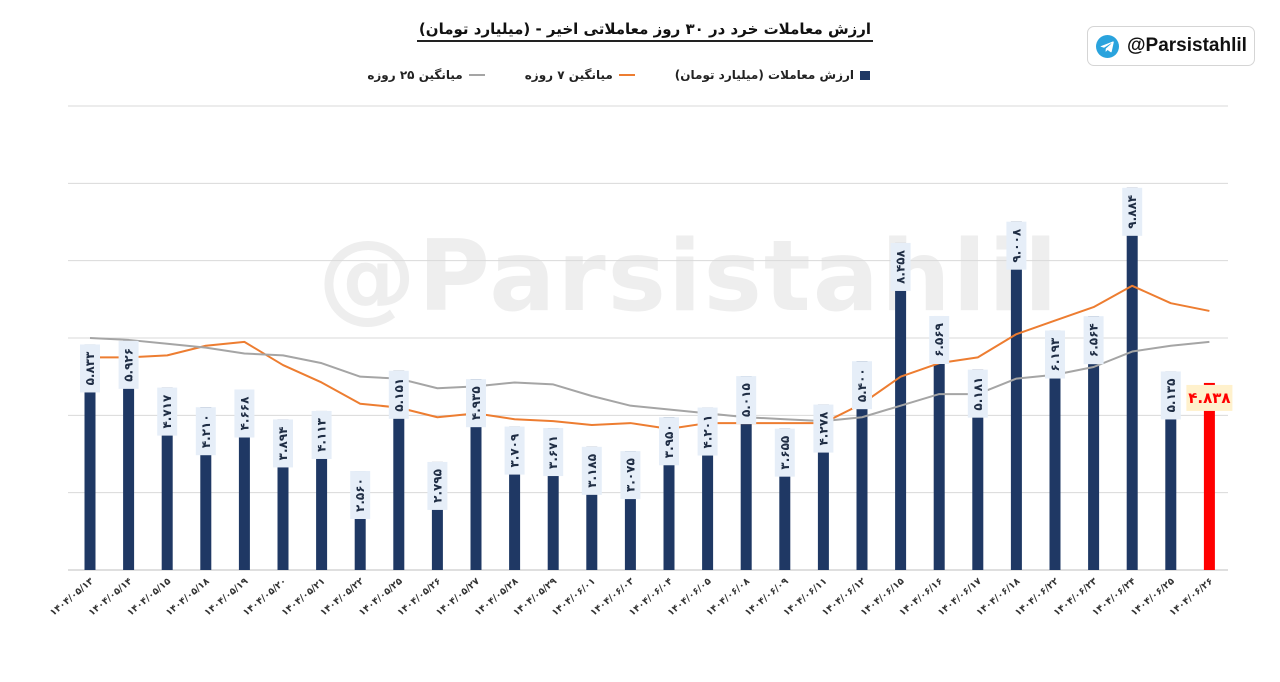  I want to click on data-label: ۲.۷۹۵, so click(437, 485).